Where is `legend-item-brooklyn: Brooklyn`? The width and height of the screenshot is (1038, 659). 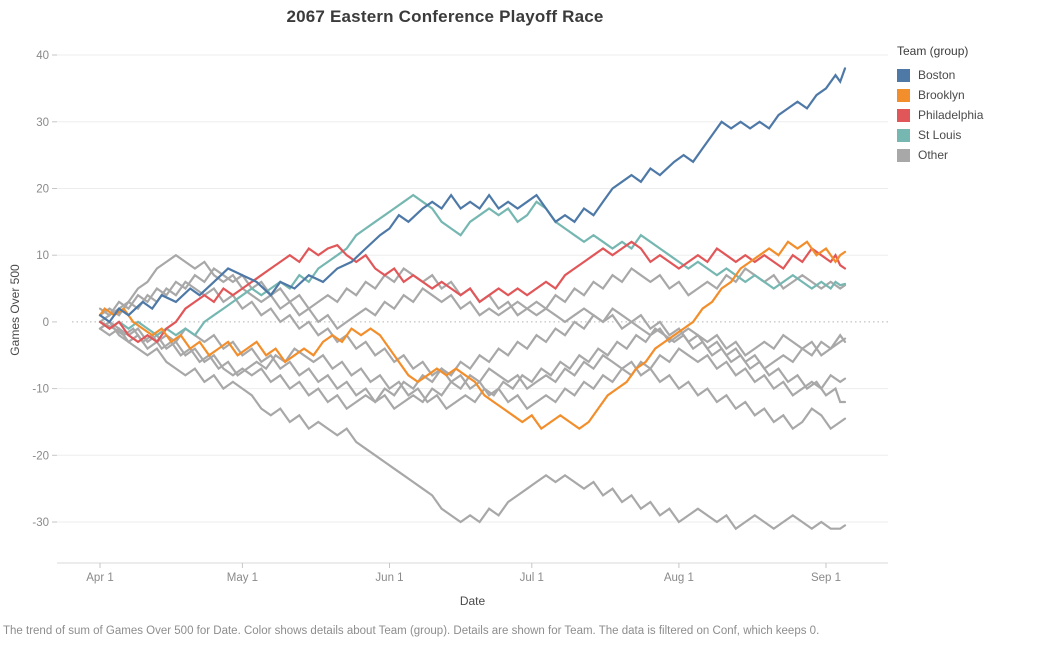
legend-item-brooklyn: Brooklyn is located at coordinates (940, 95).